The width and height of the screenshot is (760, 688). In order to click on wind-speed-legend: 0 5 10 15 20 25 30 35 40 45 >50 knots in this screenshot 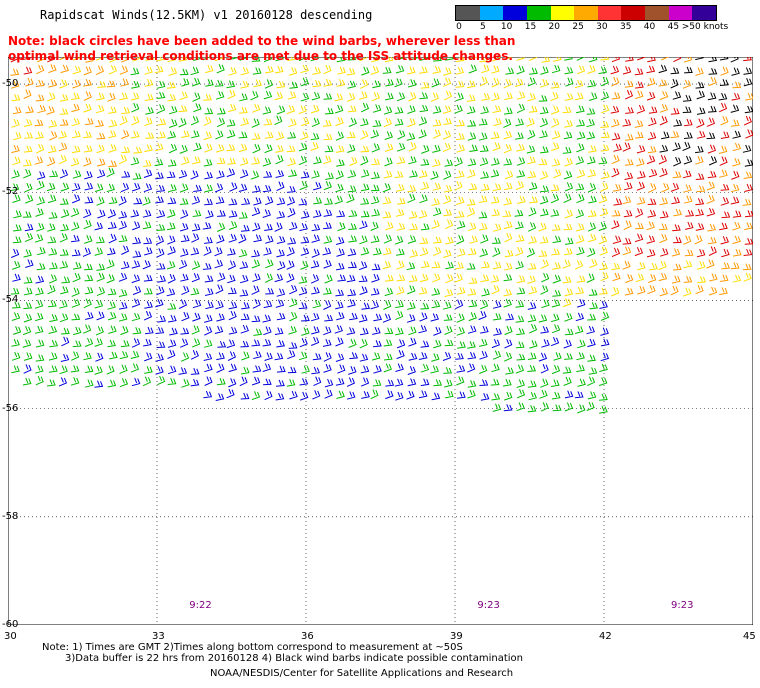, I will do `click(591, 20)`.